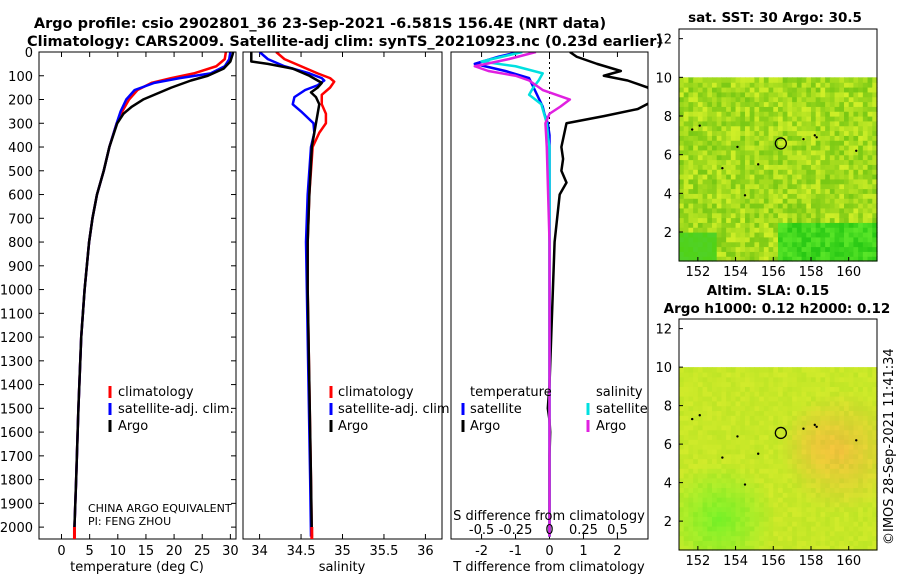 Image resolution: width=900 pixels, height=580 pixels. I want to click on y-tick-label: 2000, so click(16, 528).